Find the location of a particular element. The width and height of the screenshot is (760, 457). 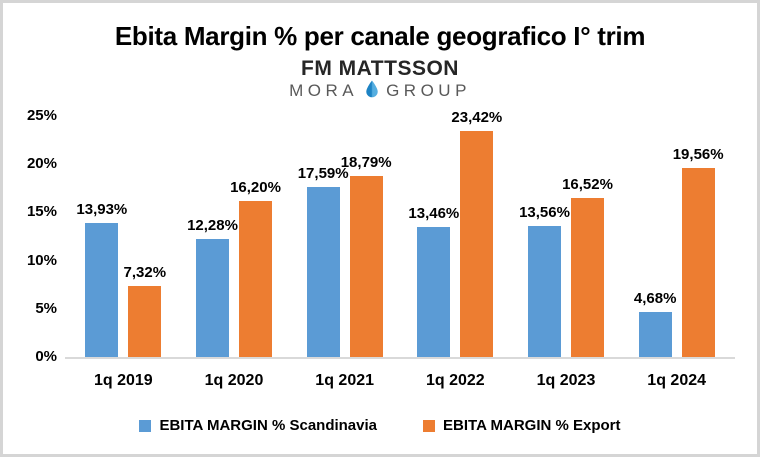

y-axis-tick-label: 5% is located at coordinates (46, 308).